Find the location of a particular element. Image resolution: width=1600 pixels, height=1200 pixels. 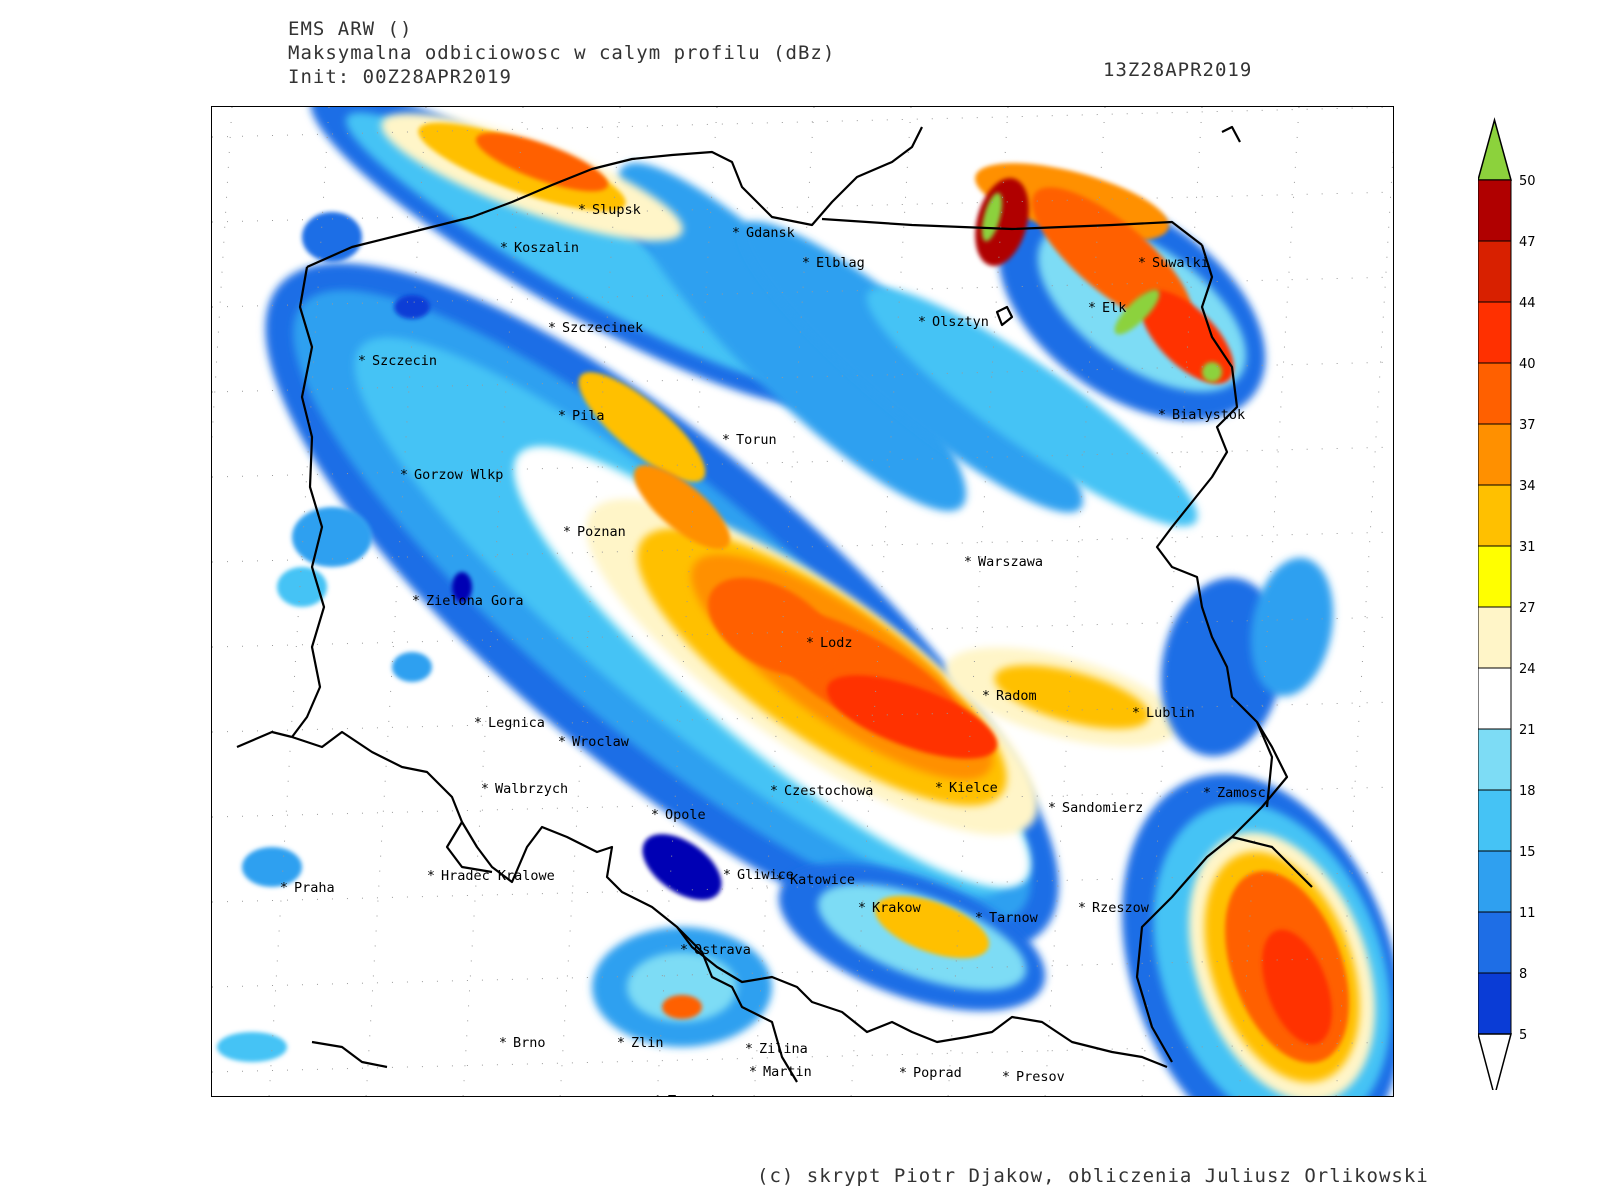

city-label: Wroclaw is located at coordinates (601, 742).